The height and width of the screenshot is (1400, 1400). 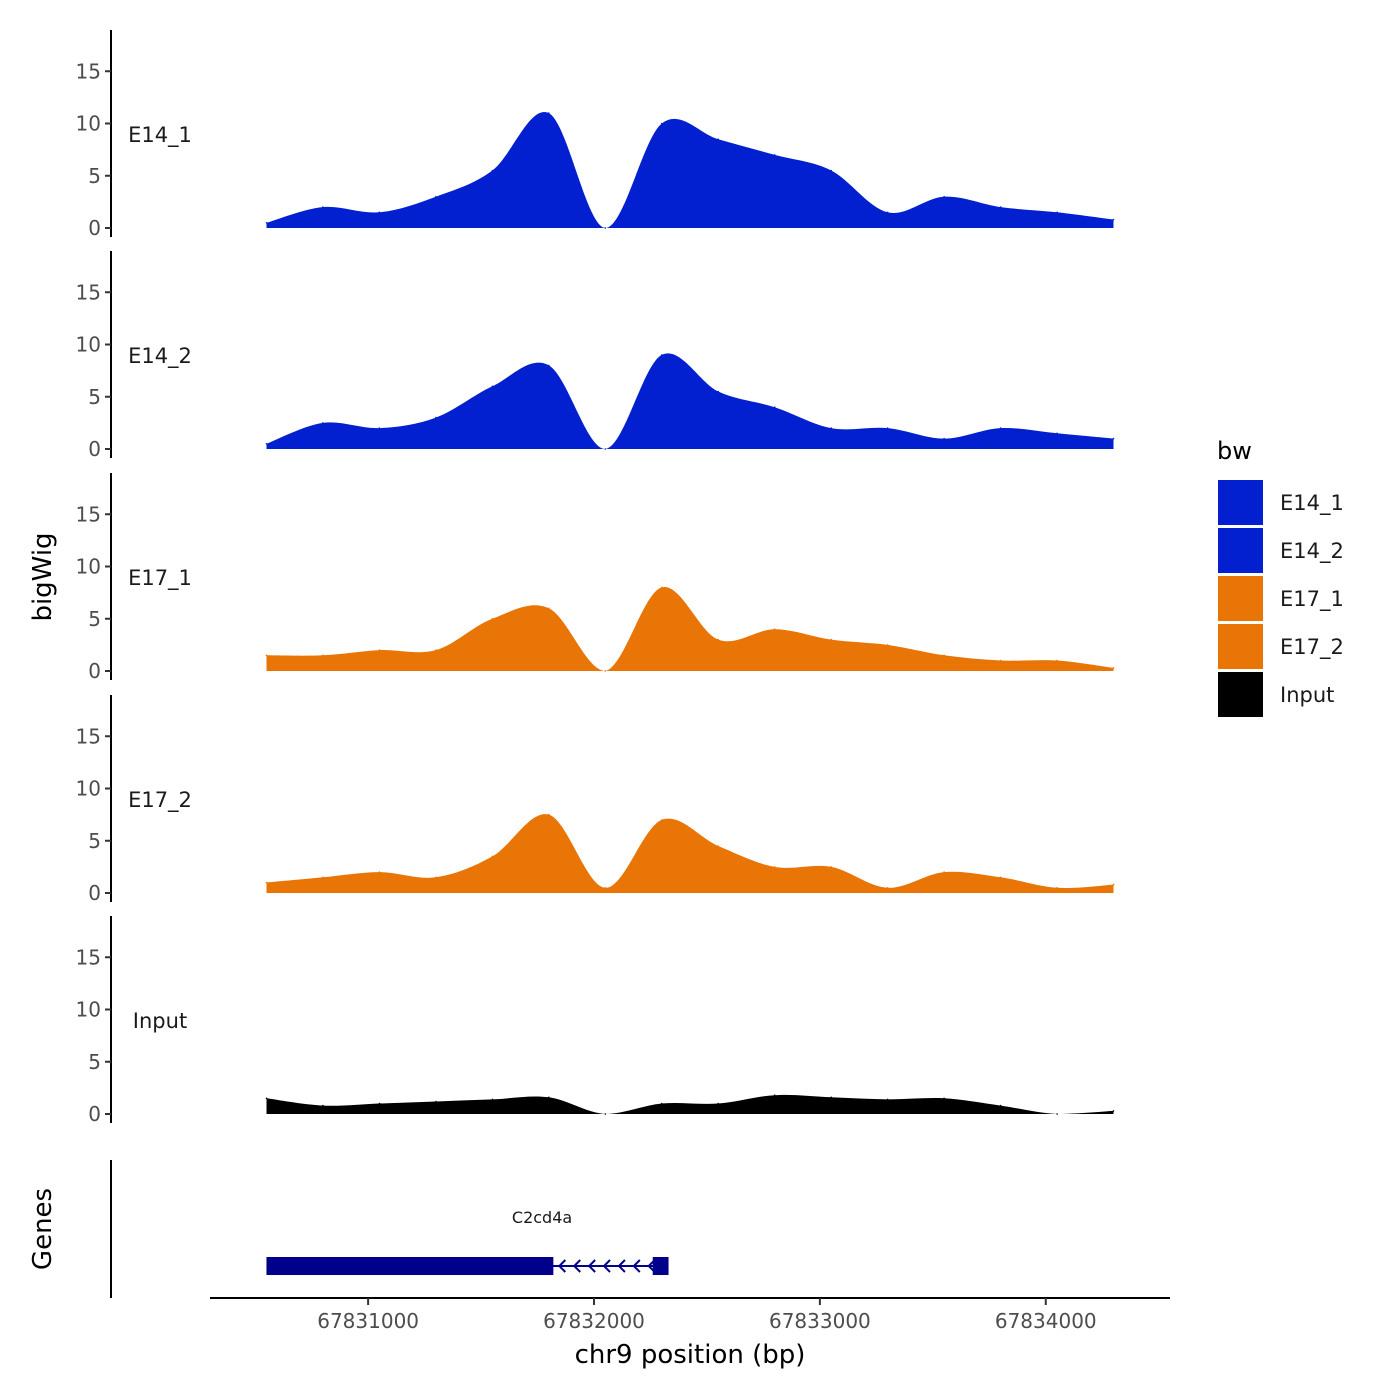 I want to click on legend-item-Input: Input, so click(x=1276, y=694).